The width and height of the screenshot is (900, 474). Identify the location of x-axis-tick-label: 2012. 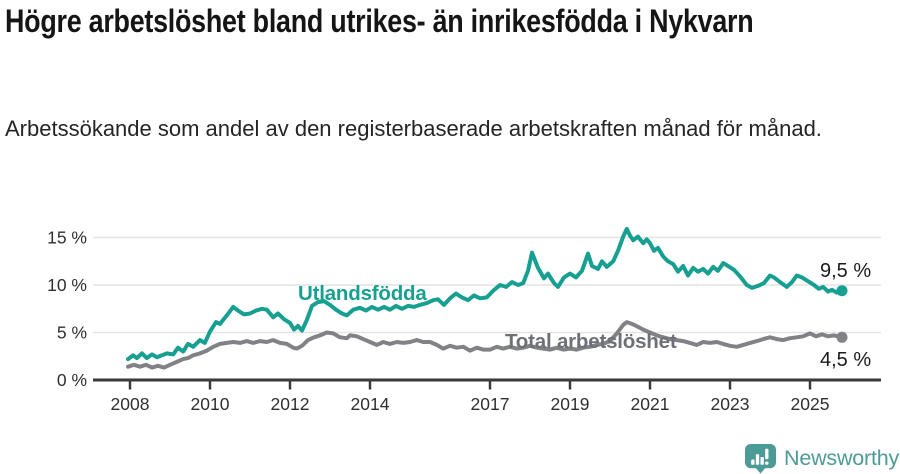
(290, 404).